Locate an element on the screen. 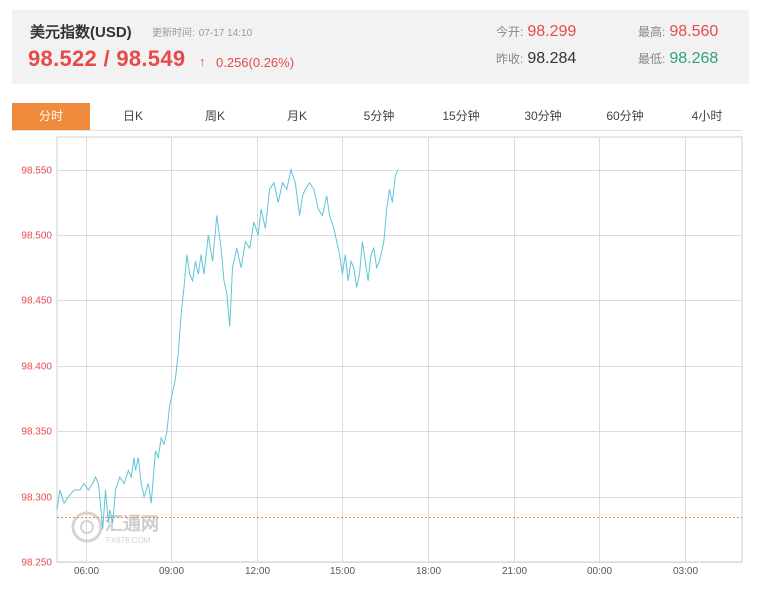  instrument-title: 美元指数(USD) is located at coordinates (81, 32).